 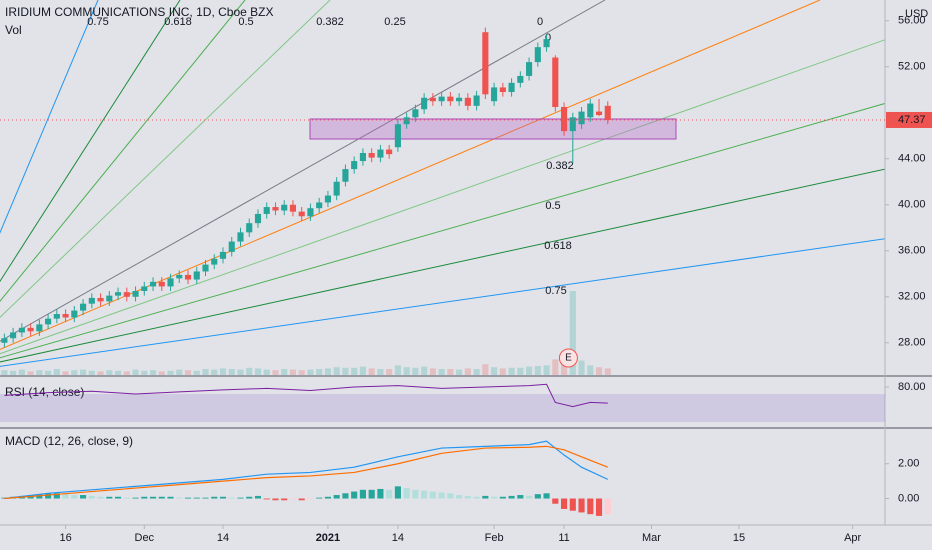 What do you see at coordinates (394, 22) in the screenshot?
I see `fan-label: 0.25` at bounding box center [394, 22].